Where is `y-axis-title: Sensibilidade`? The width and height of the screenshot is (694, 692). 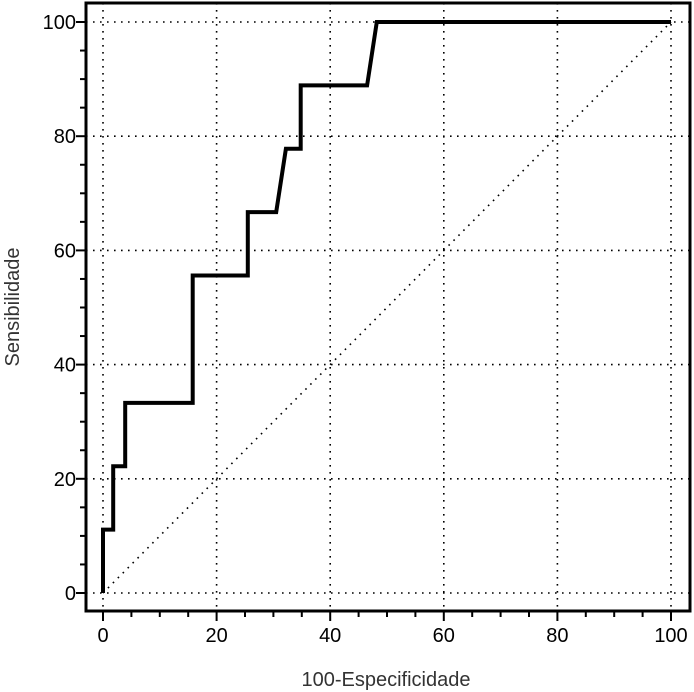
y-axis-title: Sensibilidade is located at coordinates (13, 307).